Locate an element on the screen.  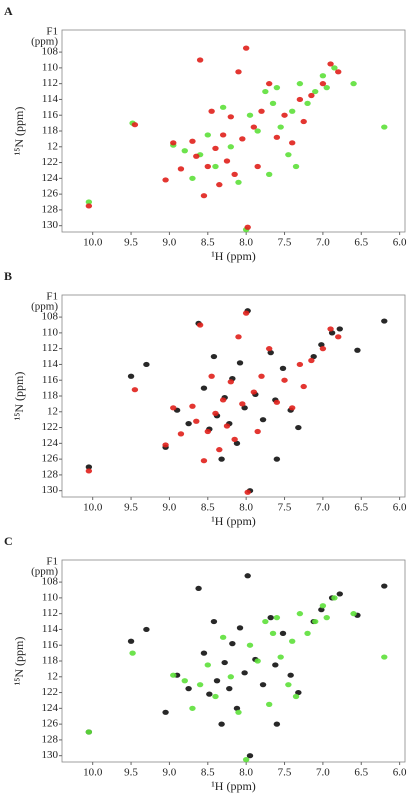
x-axis-title: ¹H (ppm) is located at coordinates (233, 521).